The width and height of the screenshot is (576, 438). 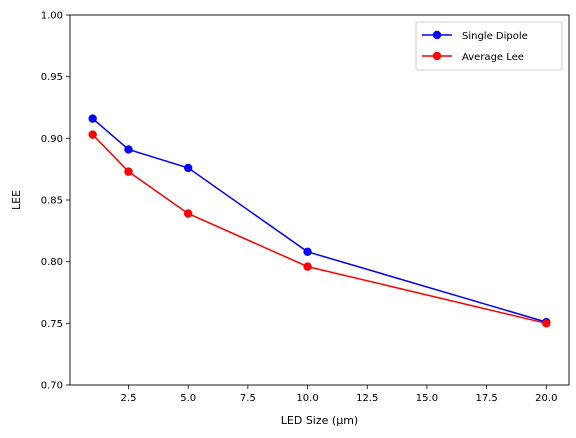 What do you see at coordinates (52, 262) in the screenshot?
I see `y-tick-label: 0.80` at bounding box center [52, 262].